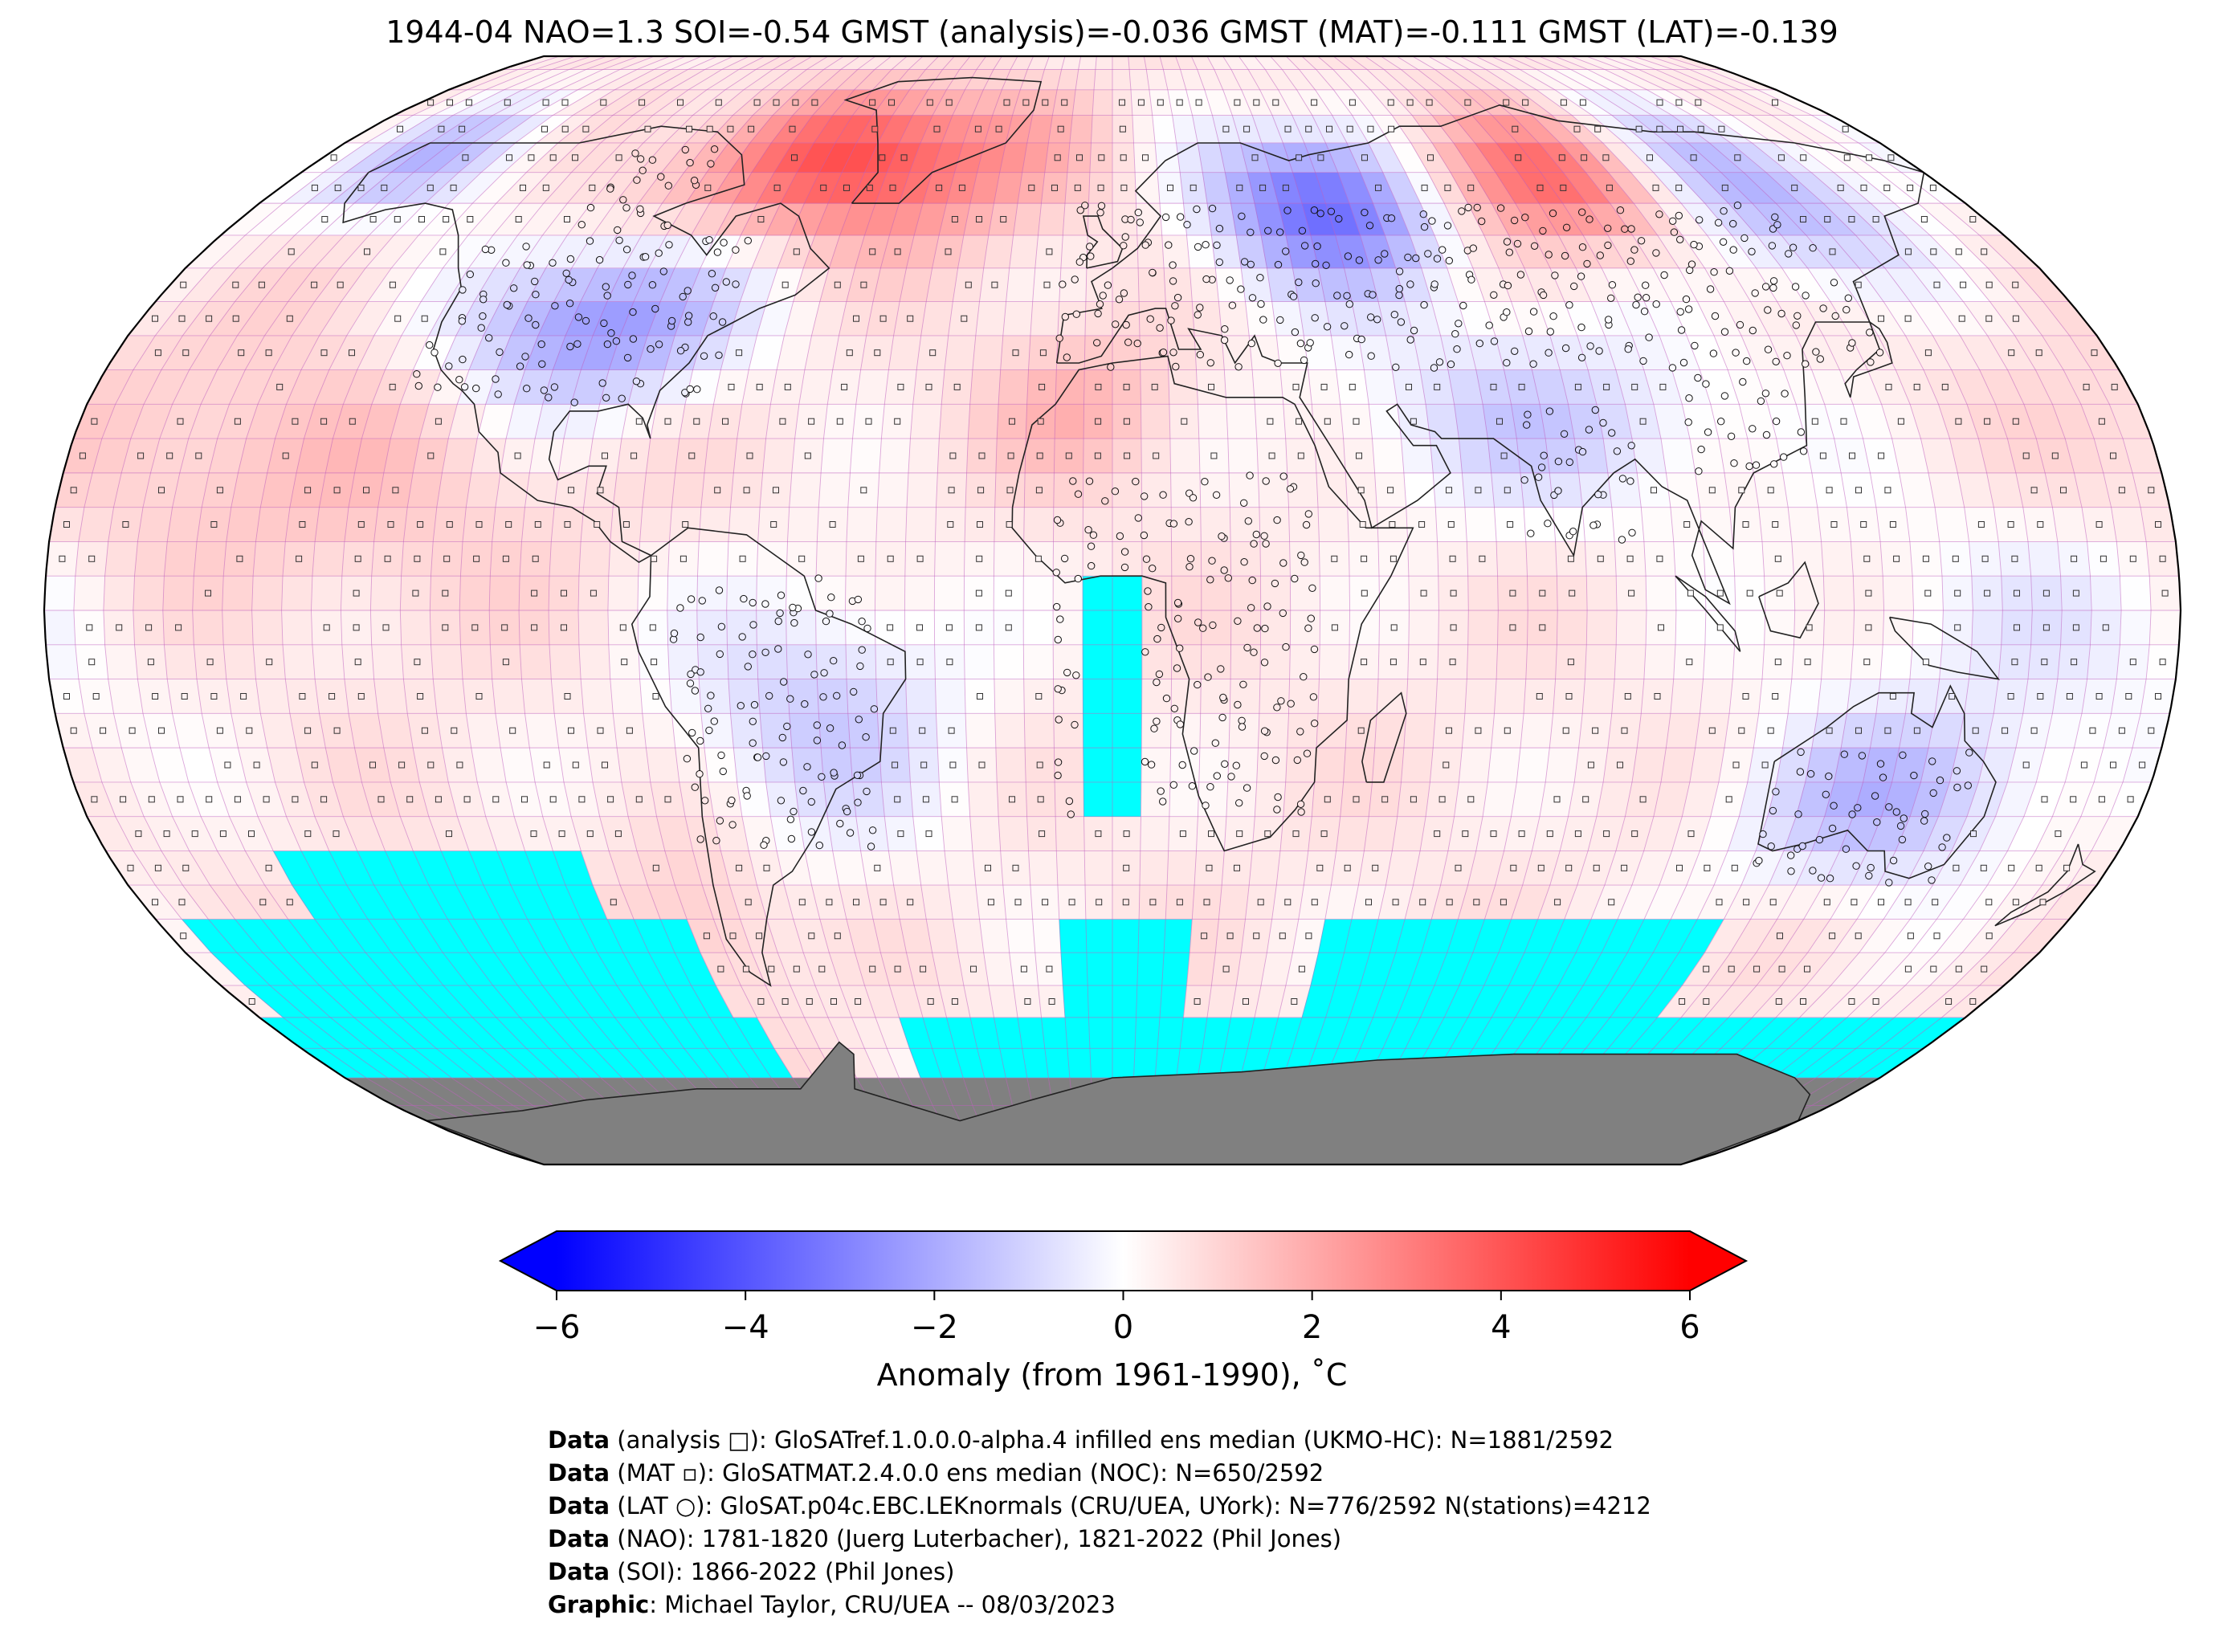 This screenshot has height=1652, width=2224. Describe the element at coordinates (1123, 1327) in the screenshot. I see `colorbar-tick-label: 0` at that location.